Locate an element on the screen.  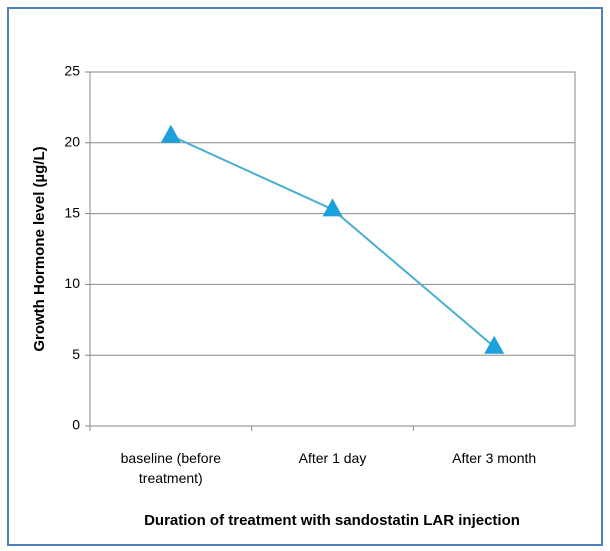
y-axis-label: Growth Hormone level (µg/L) is located at coordinates (39, 248).